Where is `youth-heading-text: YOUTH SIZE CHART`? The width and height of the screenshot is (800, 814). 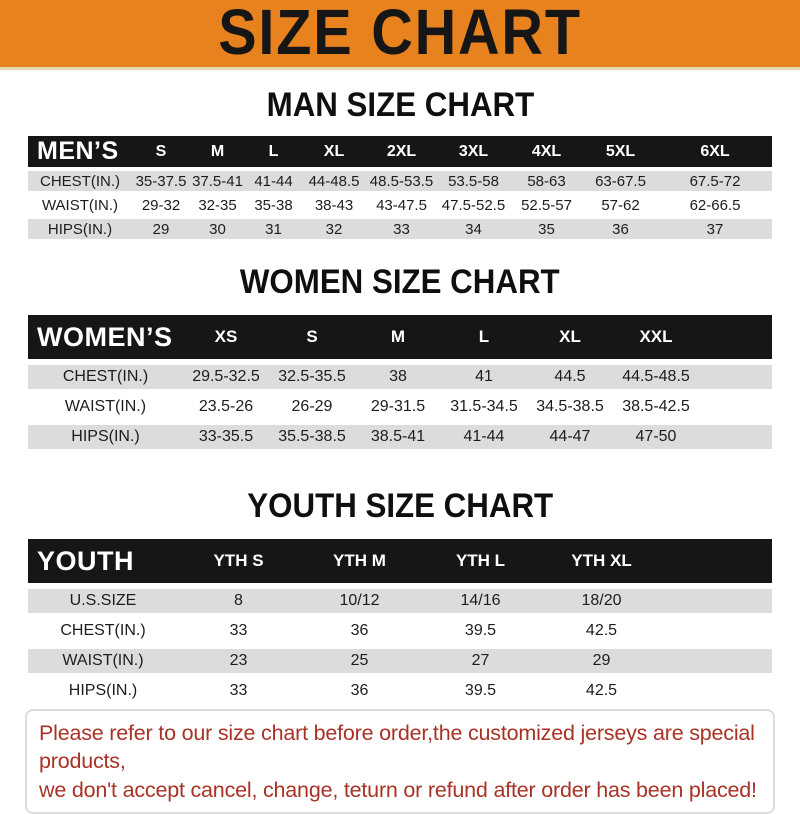
youth-heading-text: YOUTH SIZE CHART is located at coordinates (400, 506).